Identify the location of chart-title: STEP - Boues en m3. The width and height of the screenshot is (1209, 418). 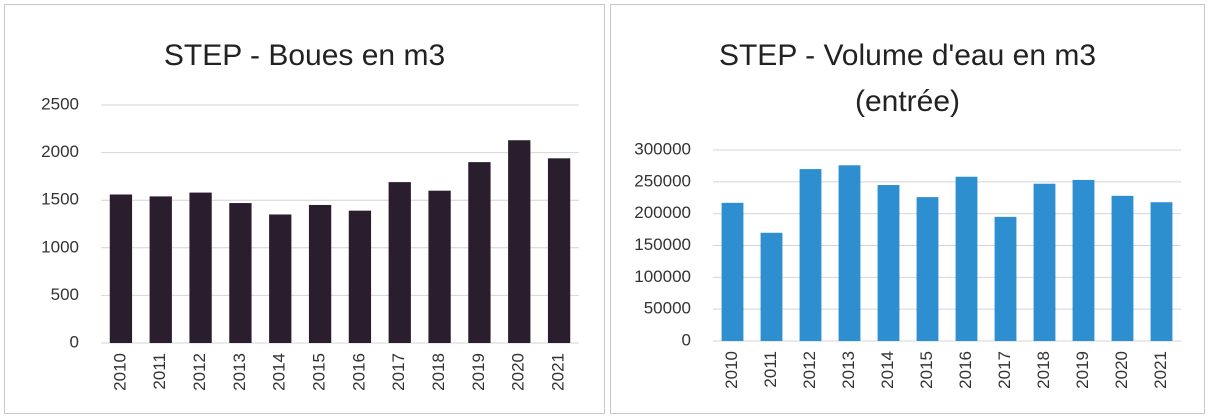
(304, 55).